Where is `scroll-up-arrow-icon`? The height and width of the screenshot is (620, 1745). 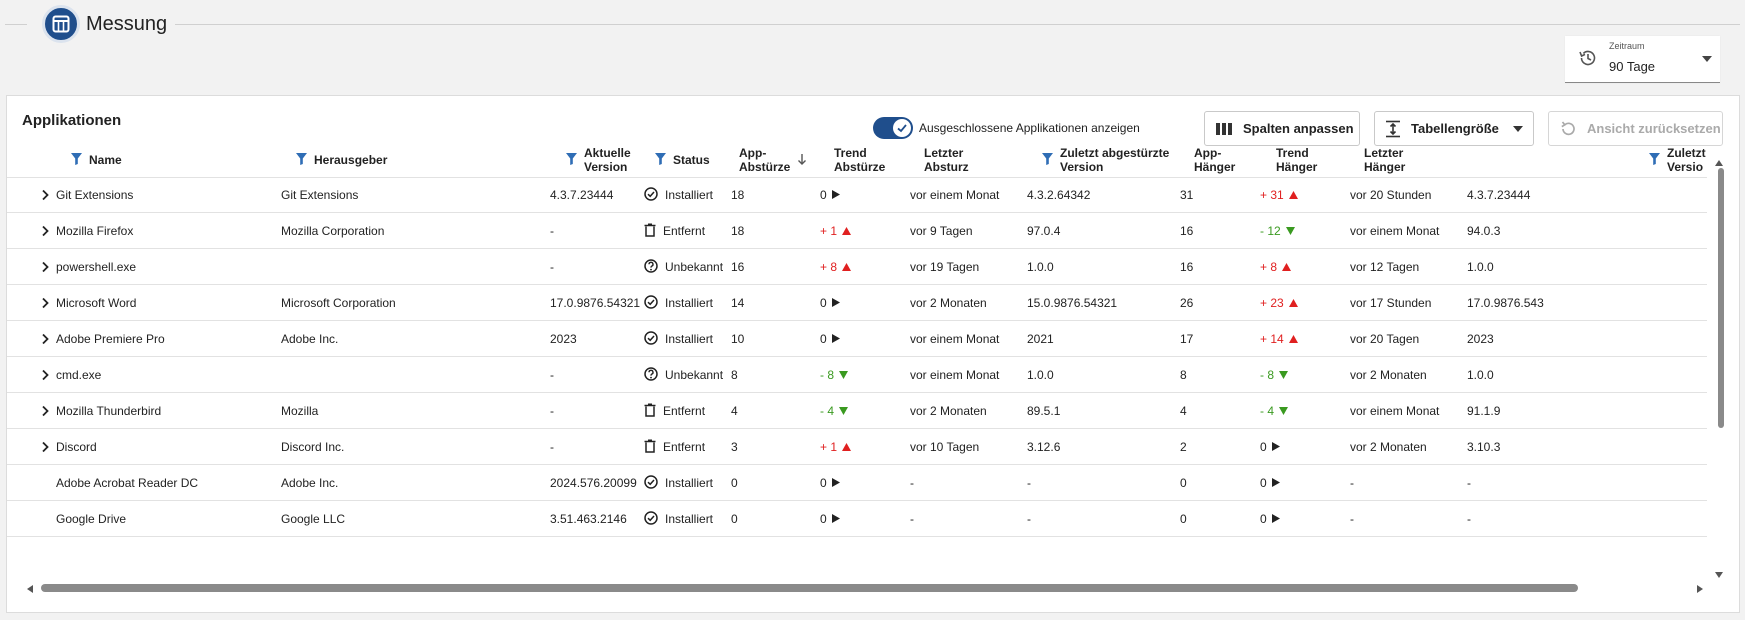 scroll-up-arrow-icon is located at coordinates (1719, 163).